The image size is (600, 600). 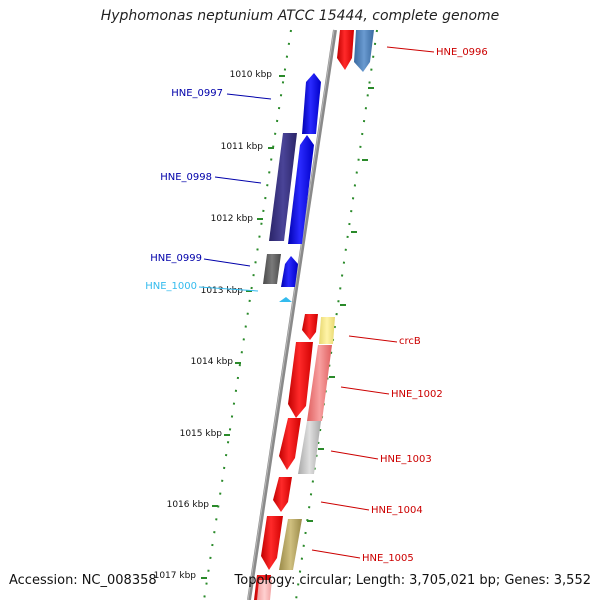 What do you see at coordinates (364, 51) in the screenshot?
I see `gene-hne0996-steel` at bounding box center [364, 51].